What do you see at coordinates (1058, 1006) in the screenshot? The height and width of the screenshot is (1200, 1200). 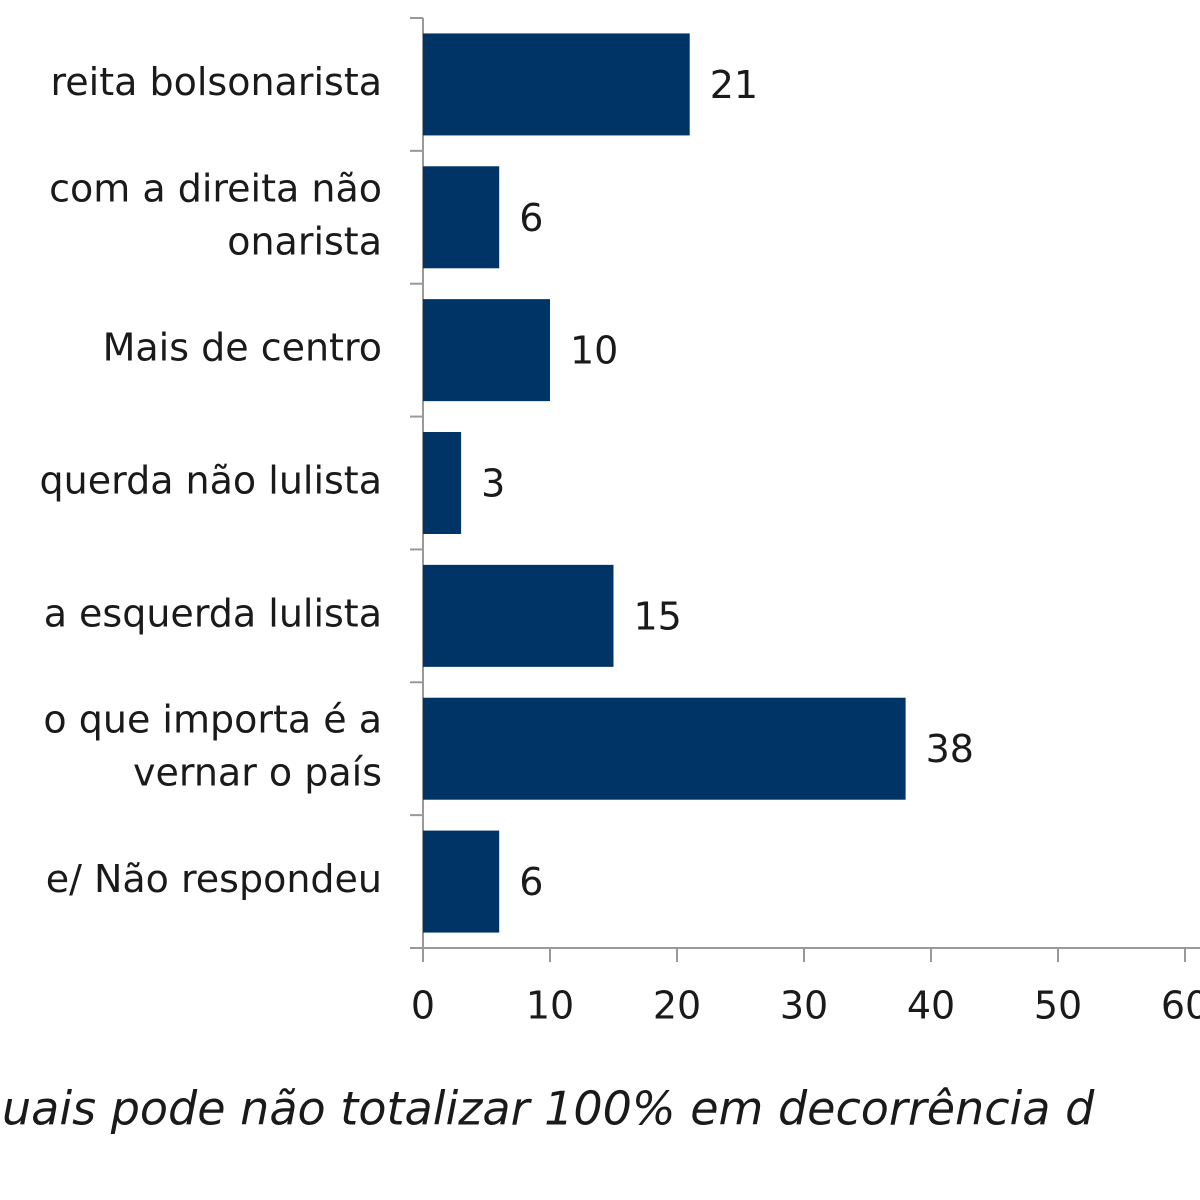 I see `x-tick-label: 50` at bounding box center [1058, 1006].